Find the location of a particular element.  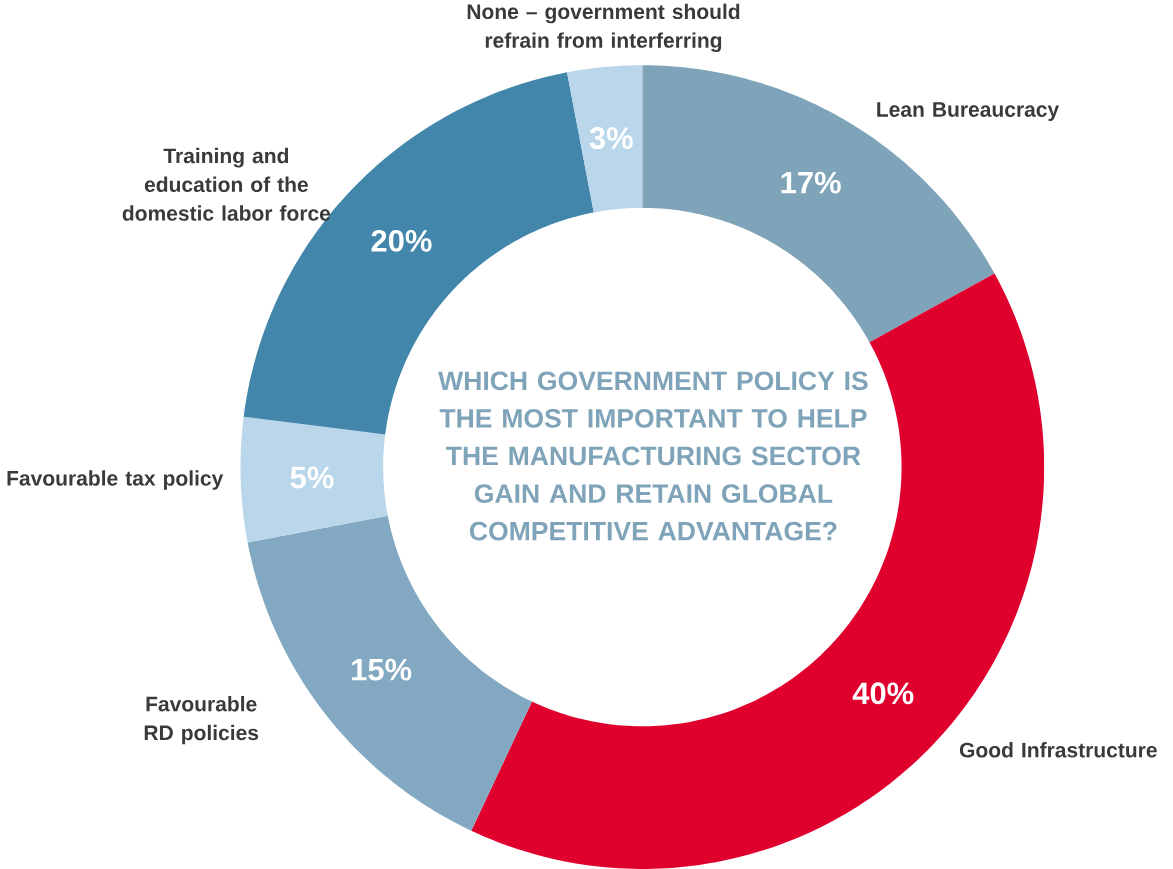

slice-label: None – government should refrain from interferring is located at coordinates (603, 28).